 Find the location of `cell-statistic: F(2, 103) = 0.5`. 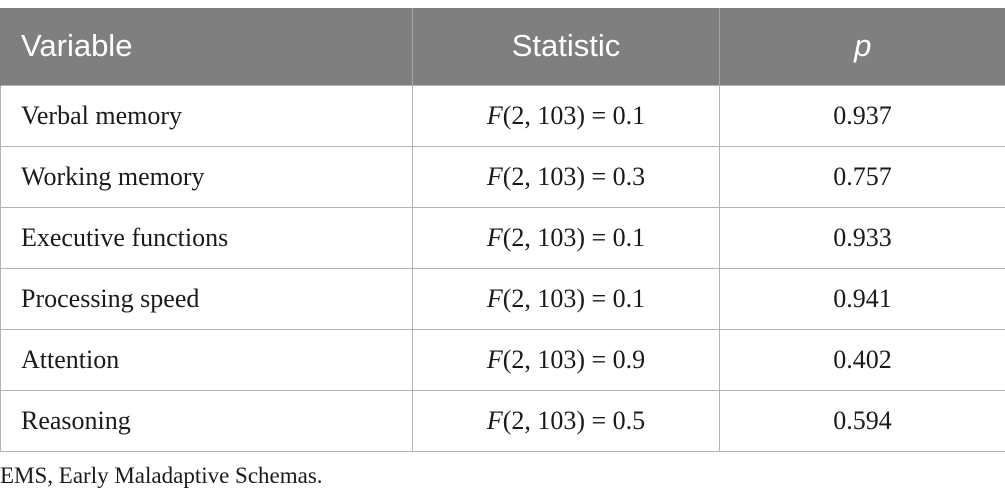

cell-statistic: F(2, 103) = 0.5 is located at coordinates (566, 420).